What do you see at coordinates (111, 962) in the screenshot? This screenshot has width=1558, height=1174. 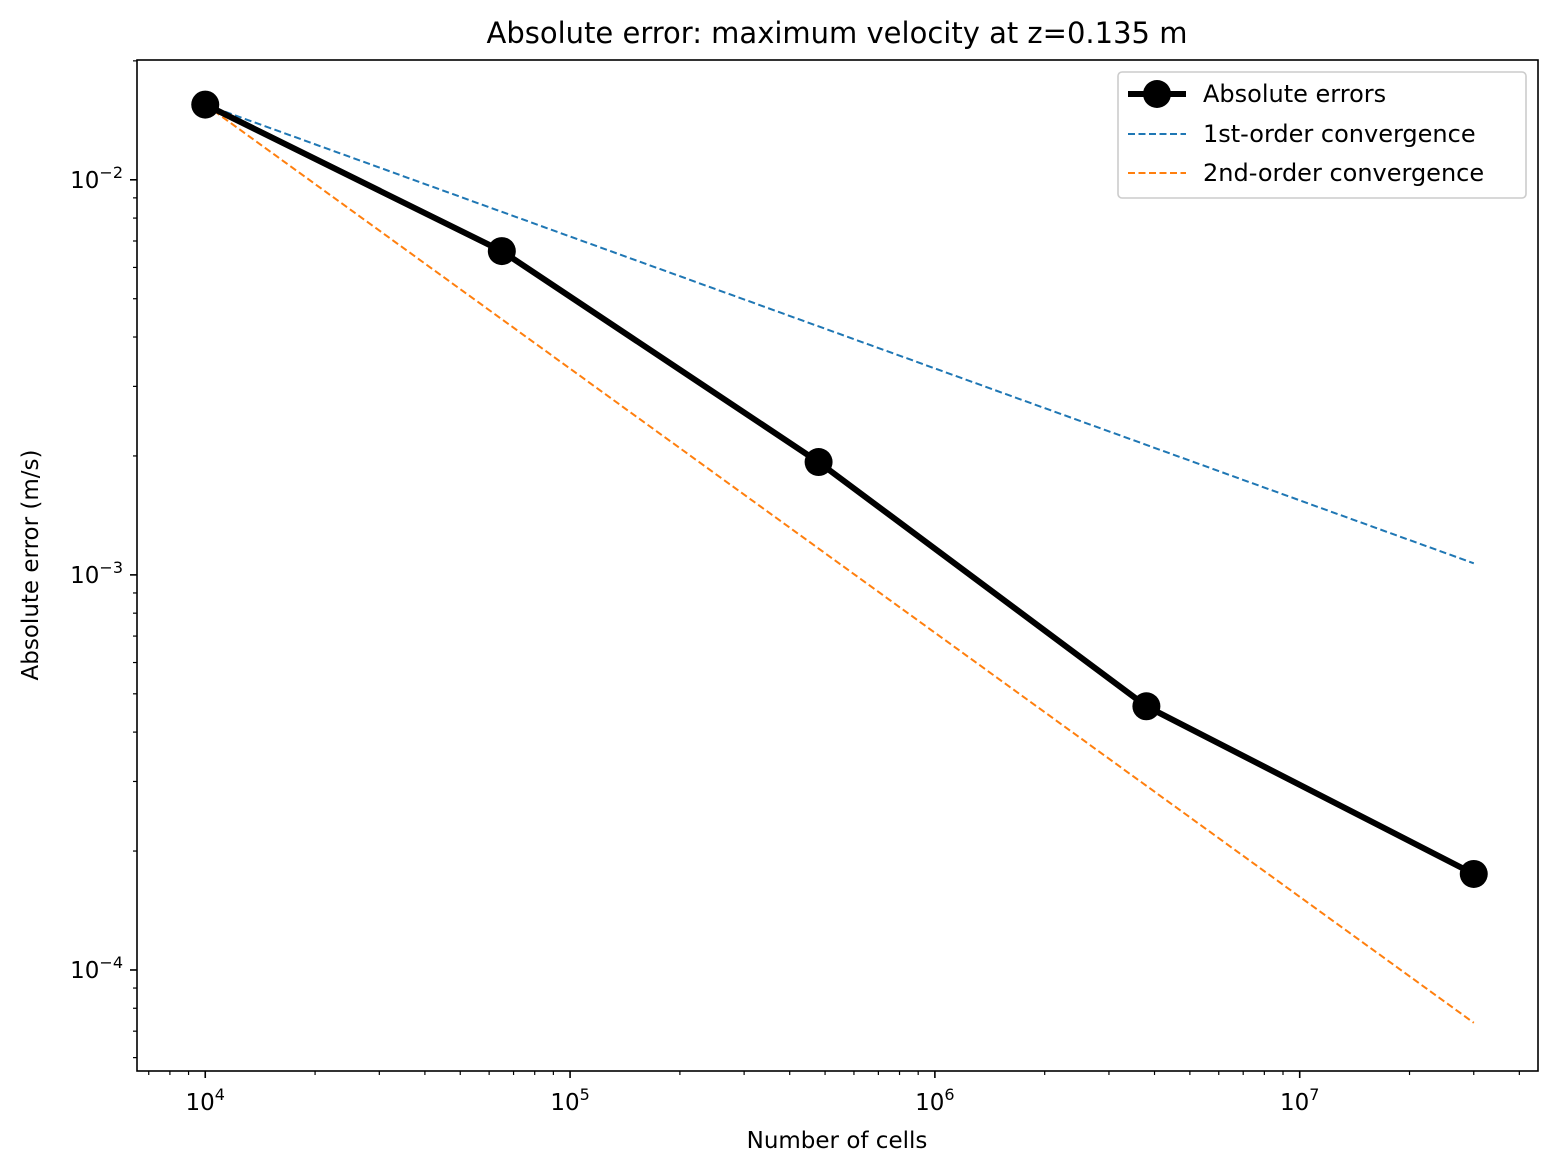 I see `y-tick-exponent: −4` at bounding box center [111, 962].